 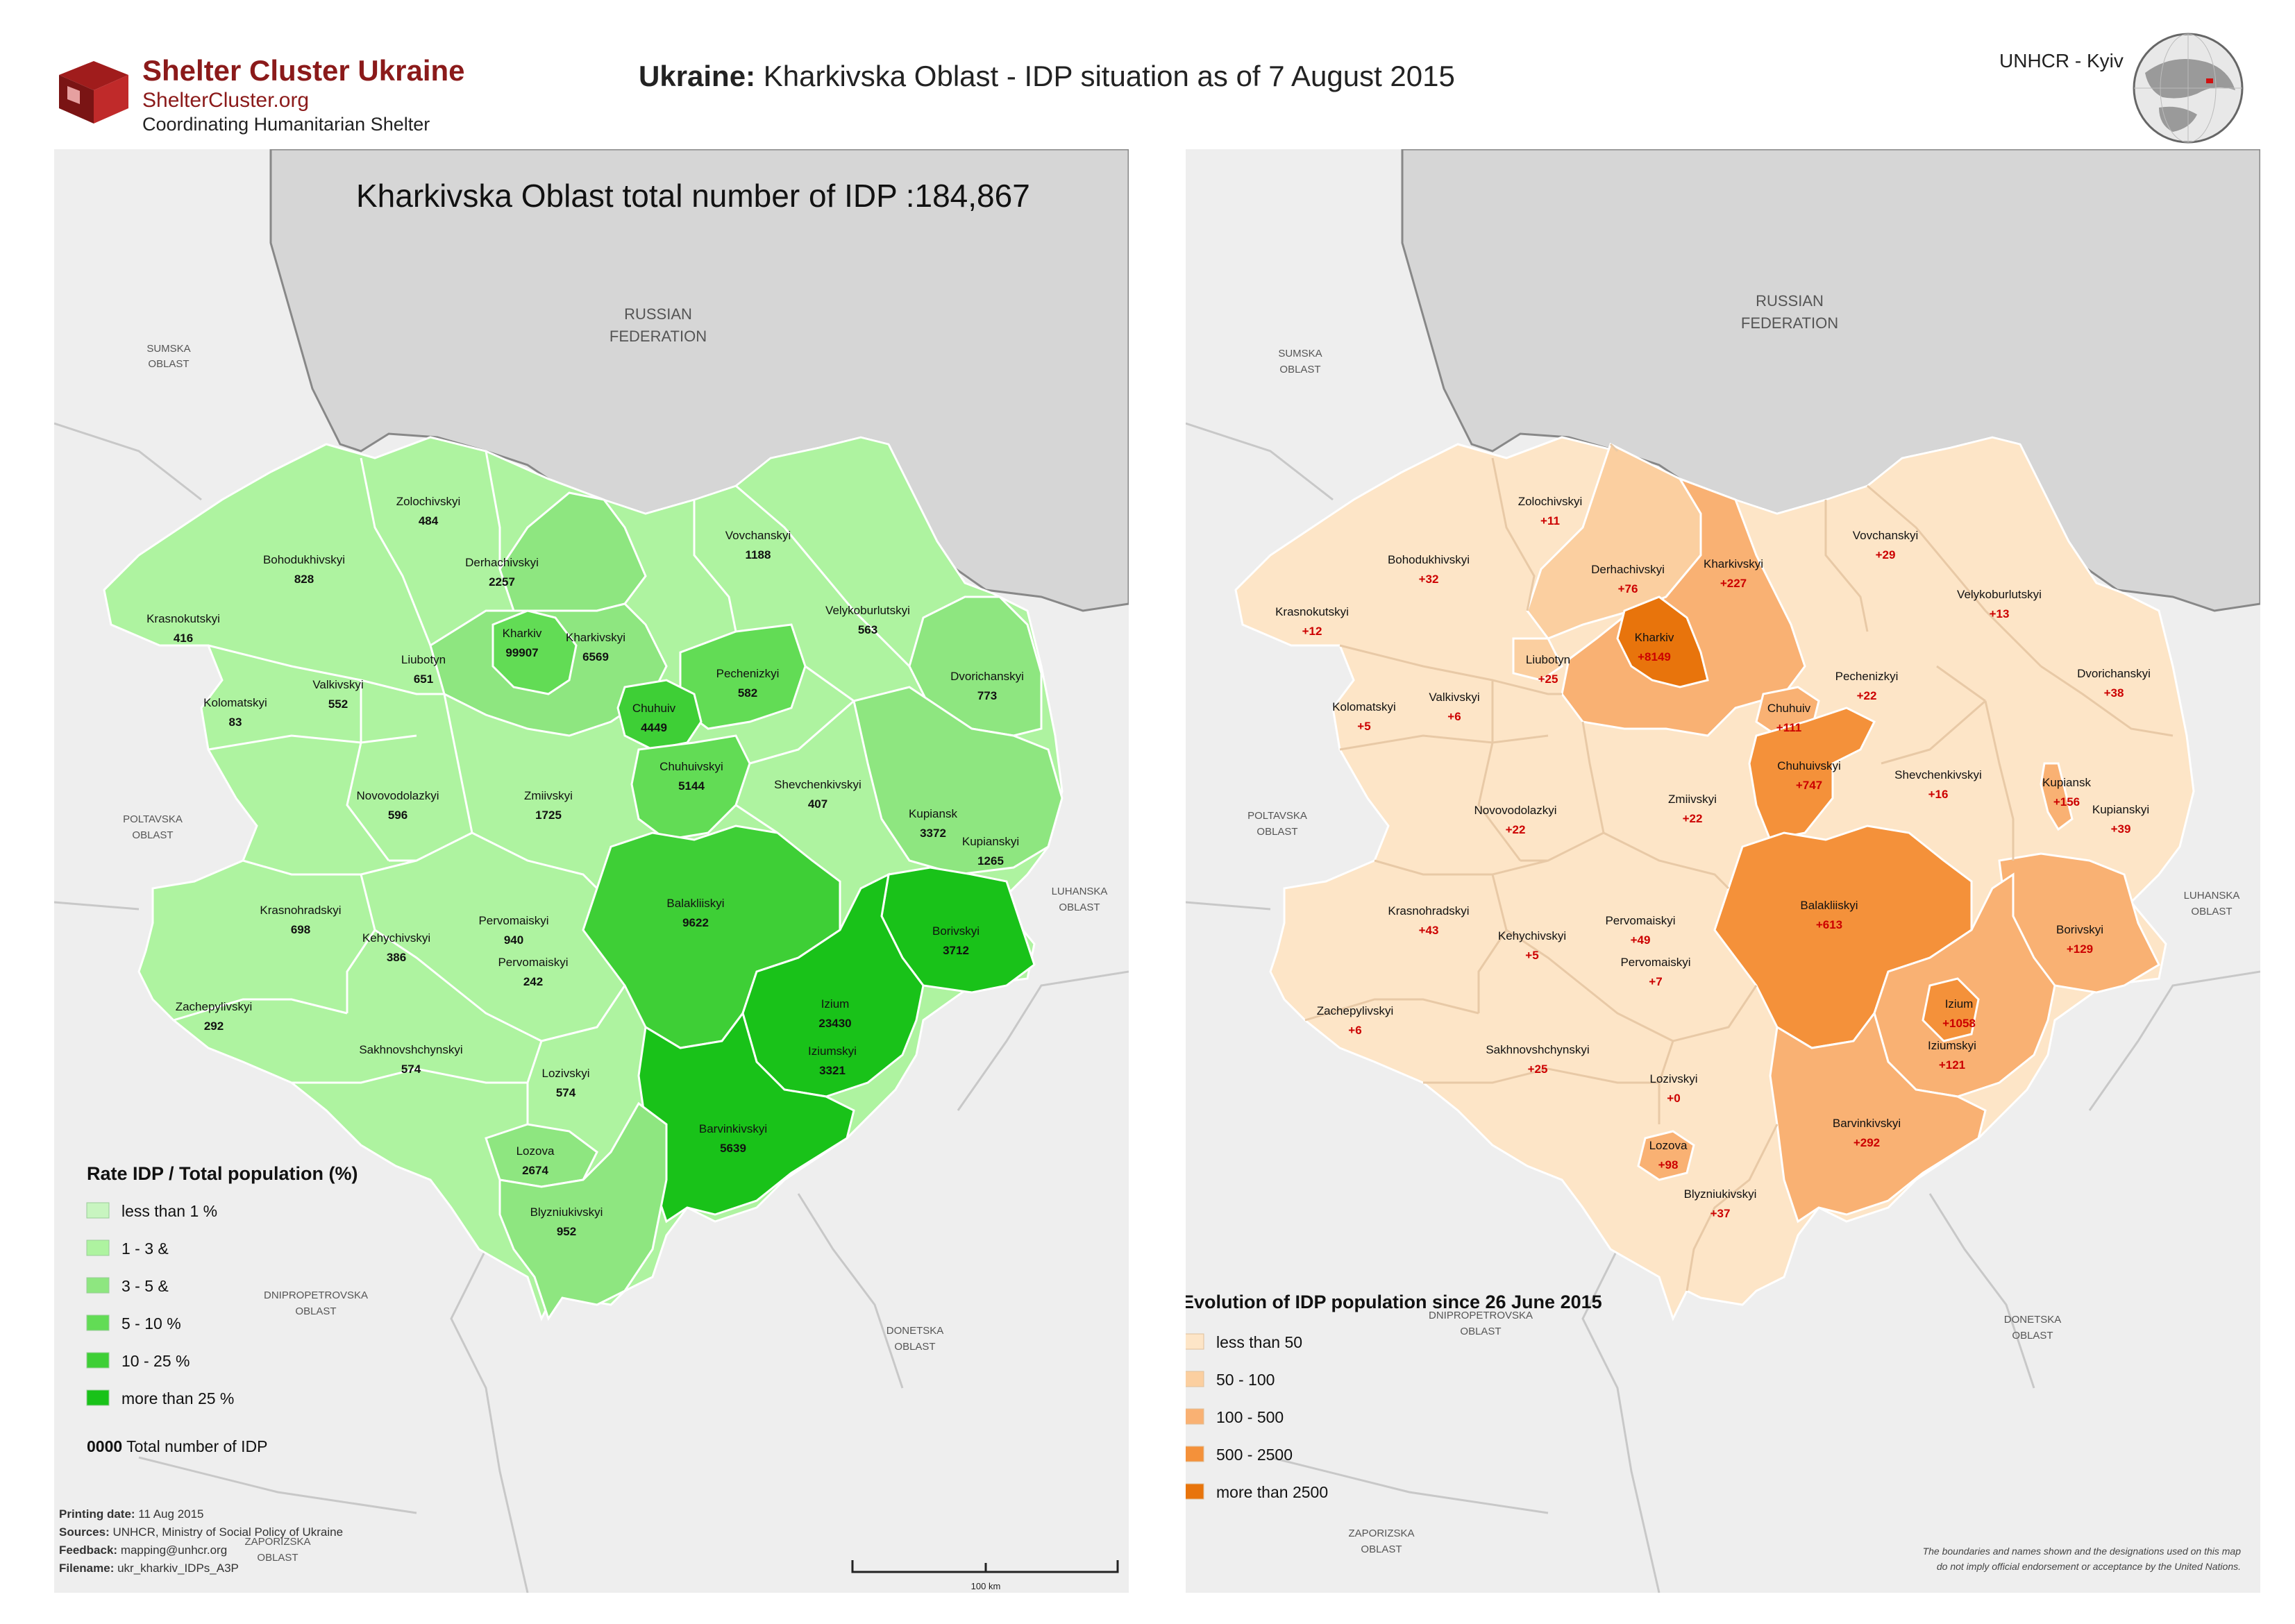 I want to click on district-label: Krasnokutskyi, so click(x=1312, y=611).